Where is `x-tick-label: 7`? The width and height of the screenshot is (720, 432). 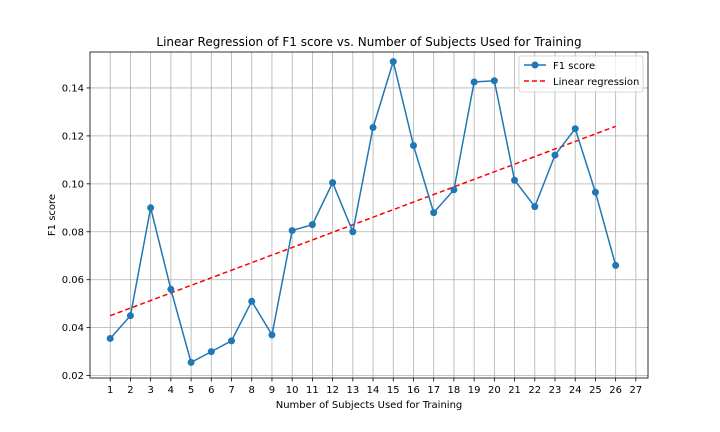
x-tick-label: 7 is located at coordinates (231, 390).